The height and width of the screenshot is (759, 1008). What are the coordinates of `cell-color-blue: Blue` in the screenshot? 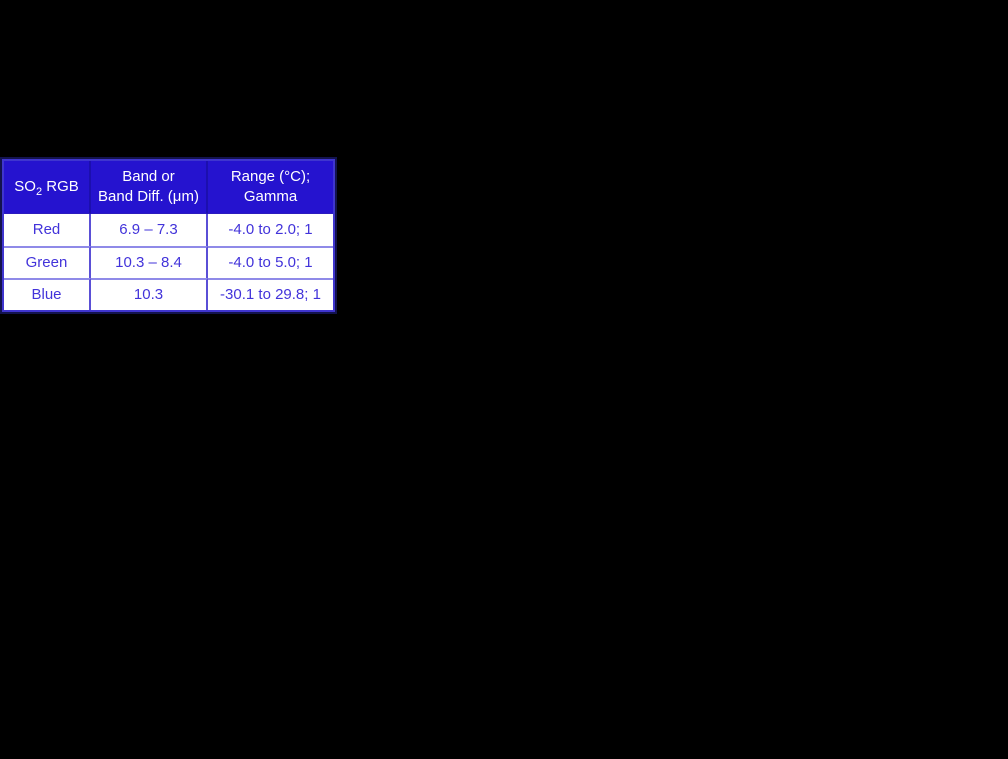 It's located at (47, 294).